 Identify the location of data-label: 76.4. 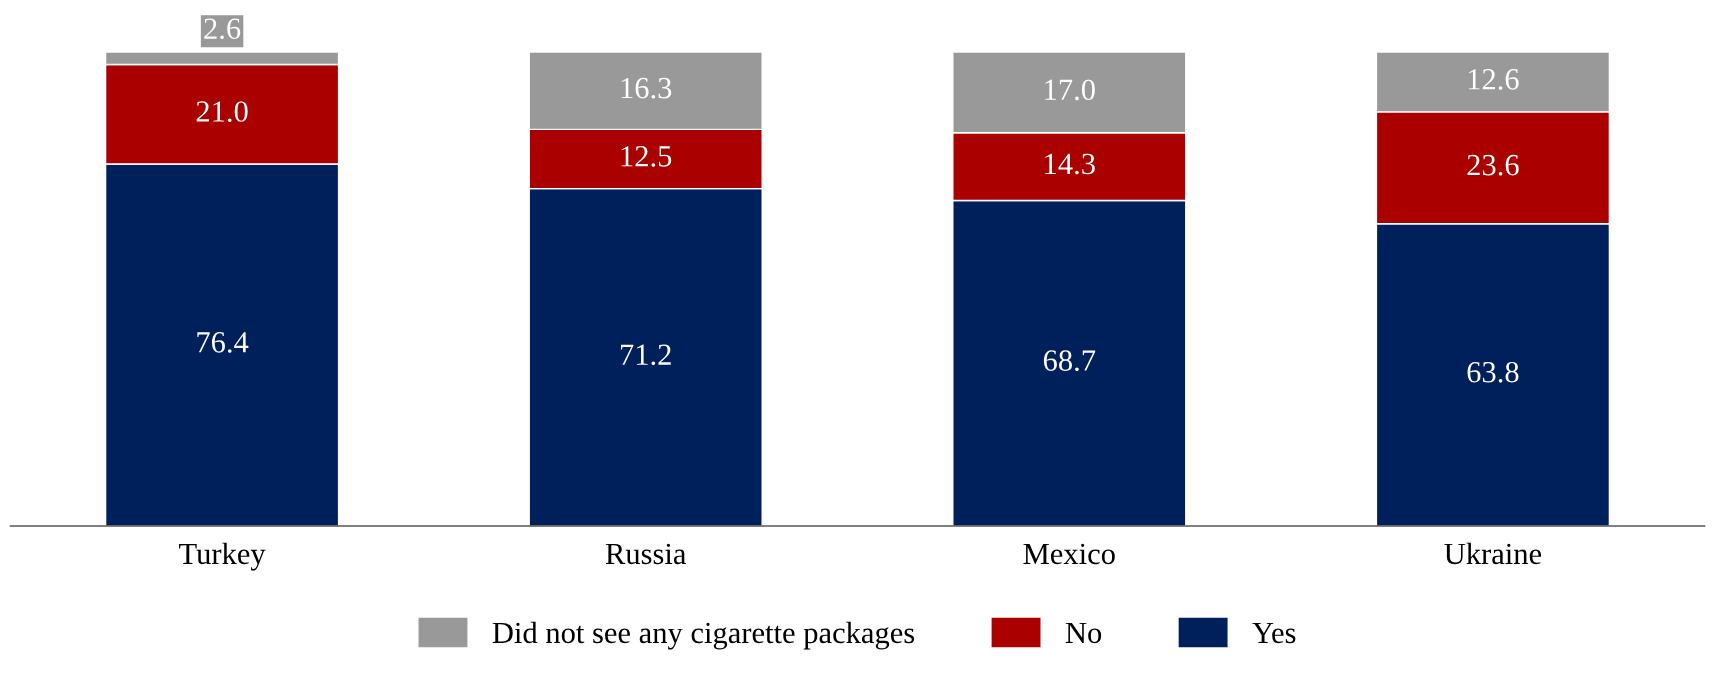
(223, 342).